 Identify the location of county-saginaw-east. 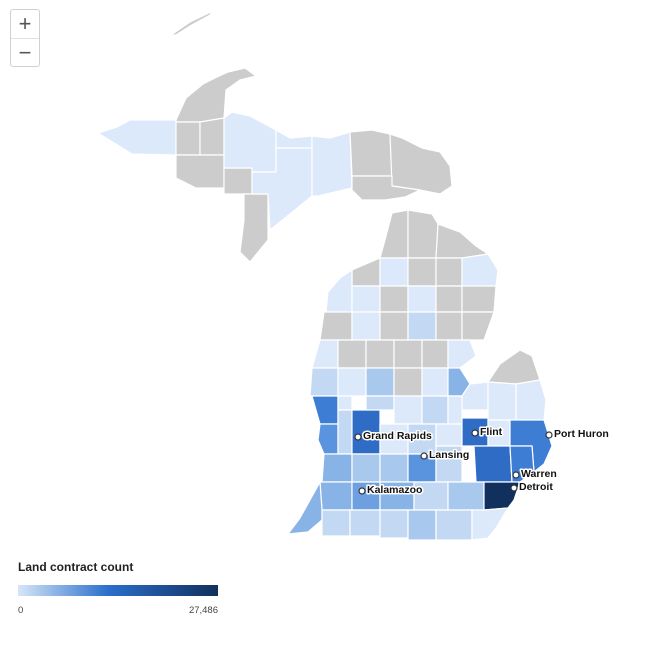
(455, 410).